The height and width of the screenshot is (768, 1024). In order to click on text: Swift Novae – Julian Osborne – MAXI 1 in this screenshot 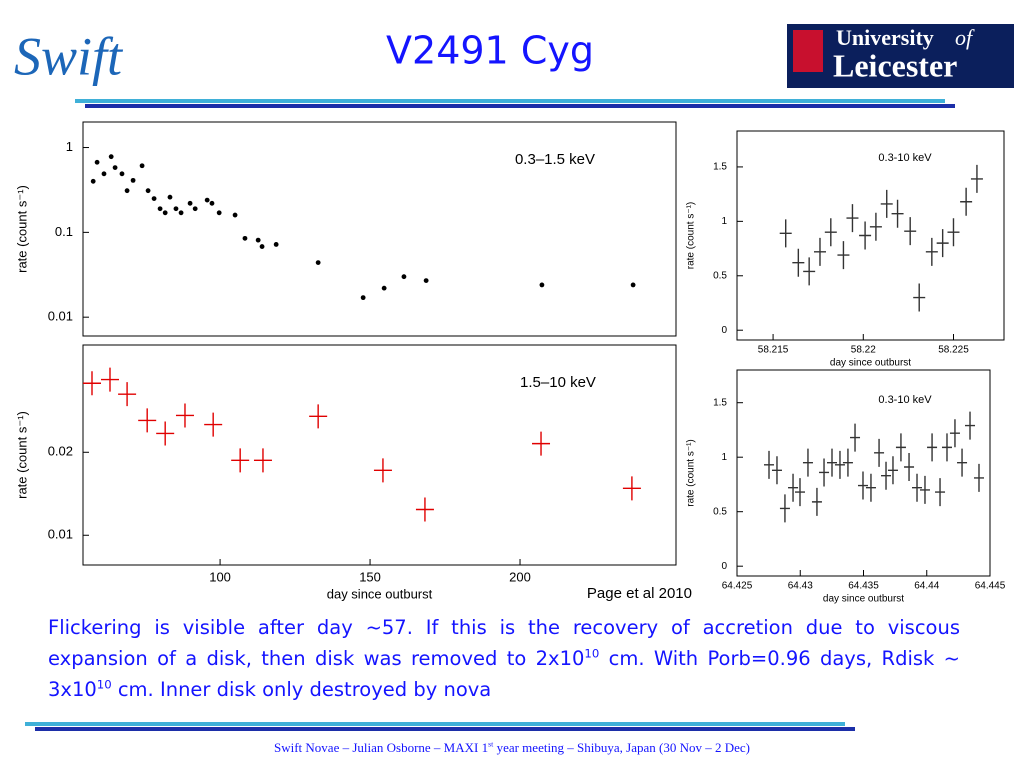, I will do `click(381, 747)`.